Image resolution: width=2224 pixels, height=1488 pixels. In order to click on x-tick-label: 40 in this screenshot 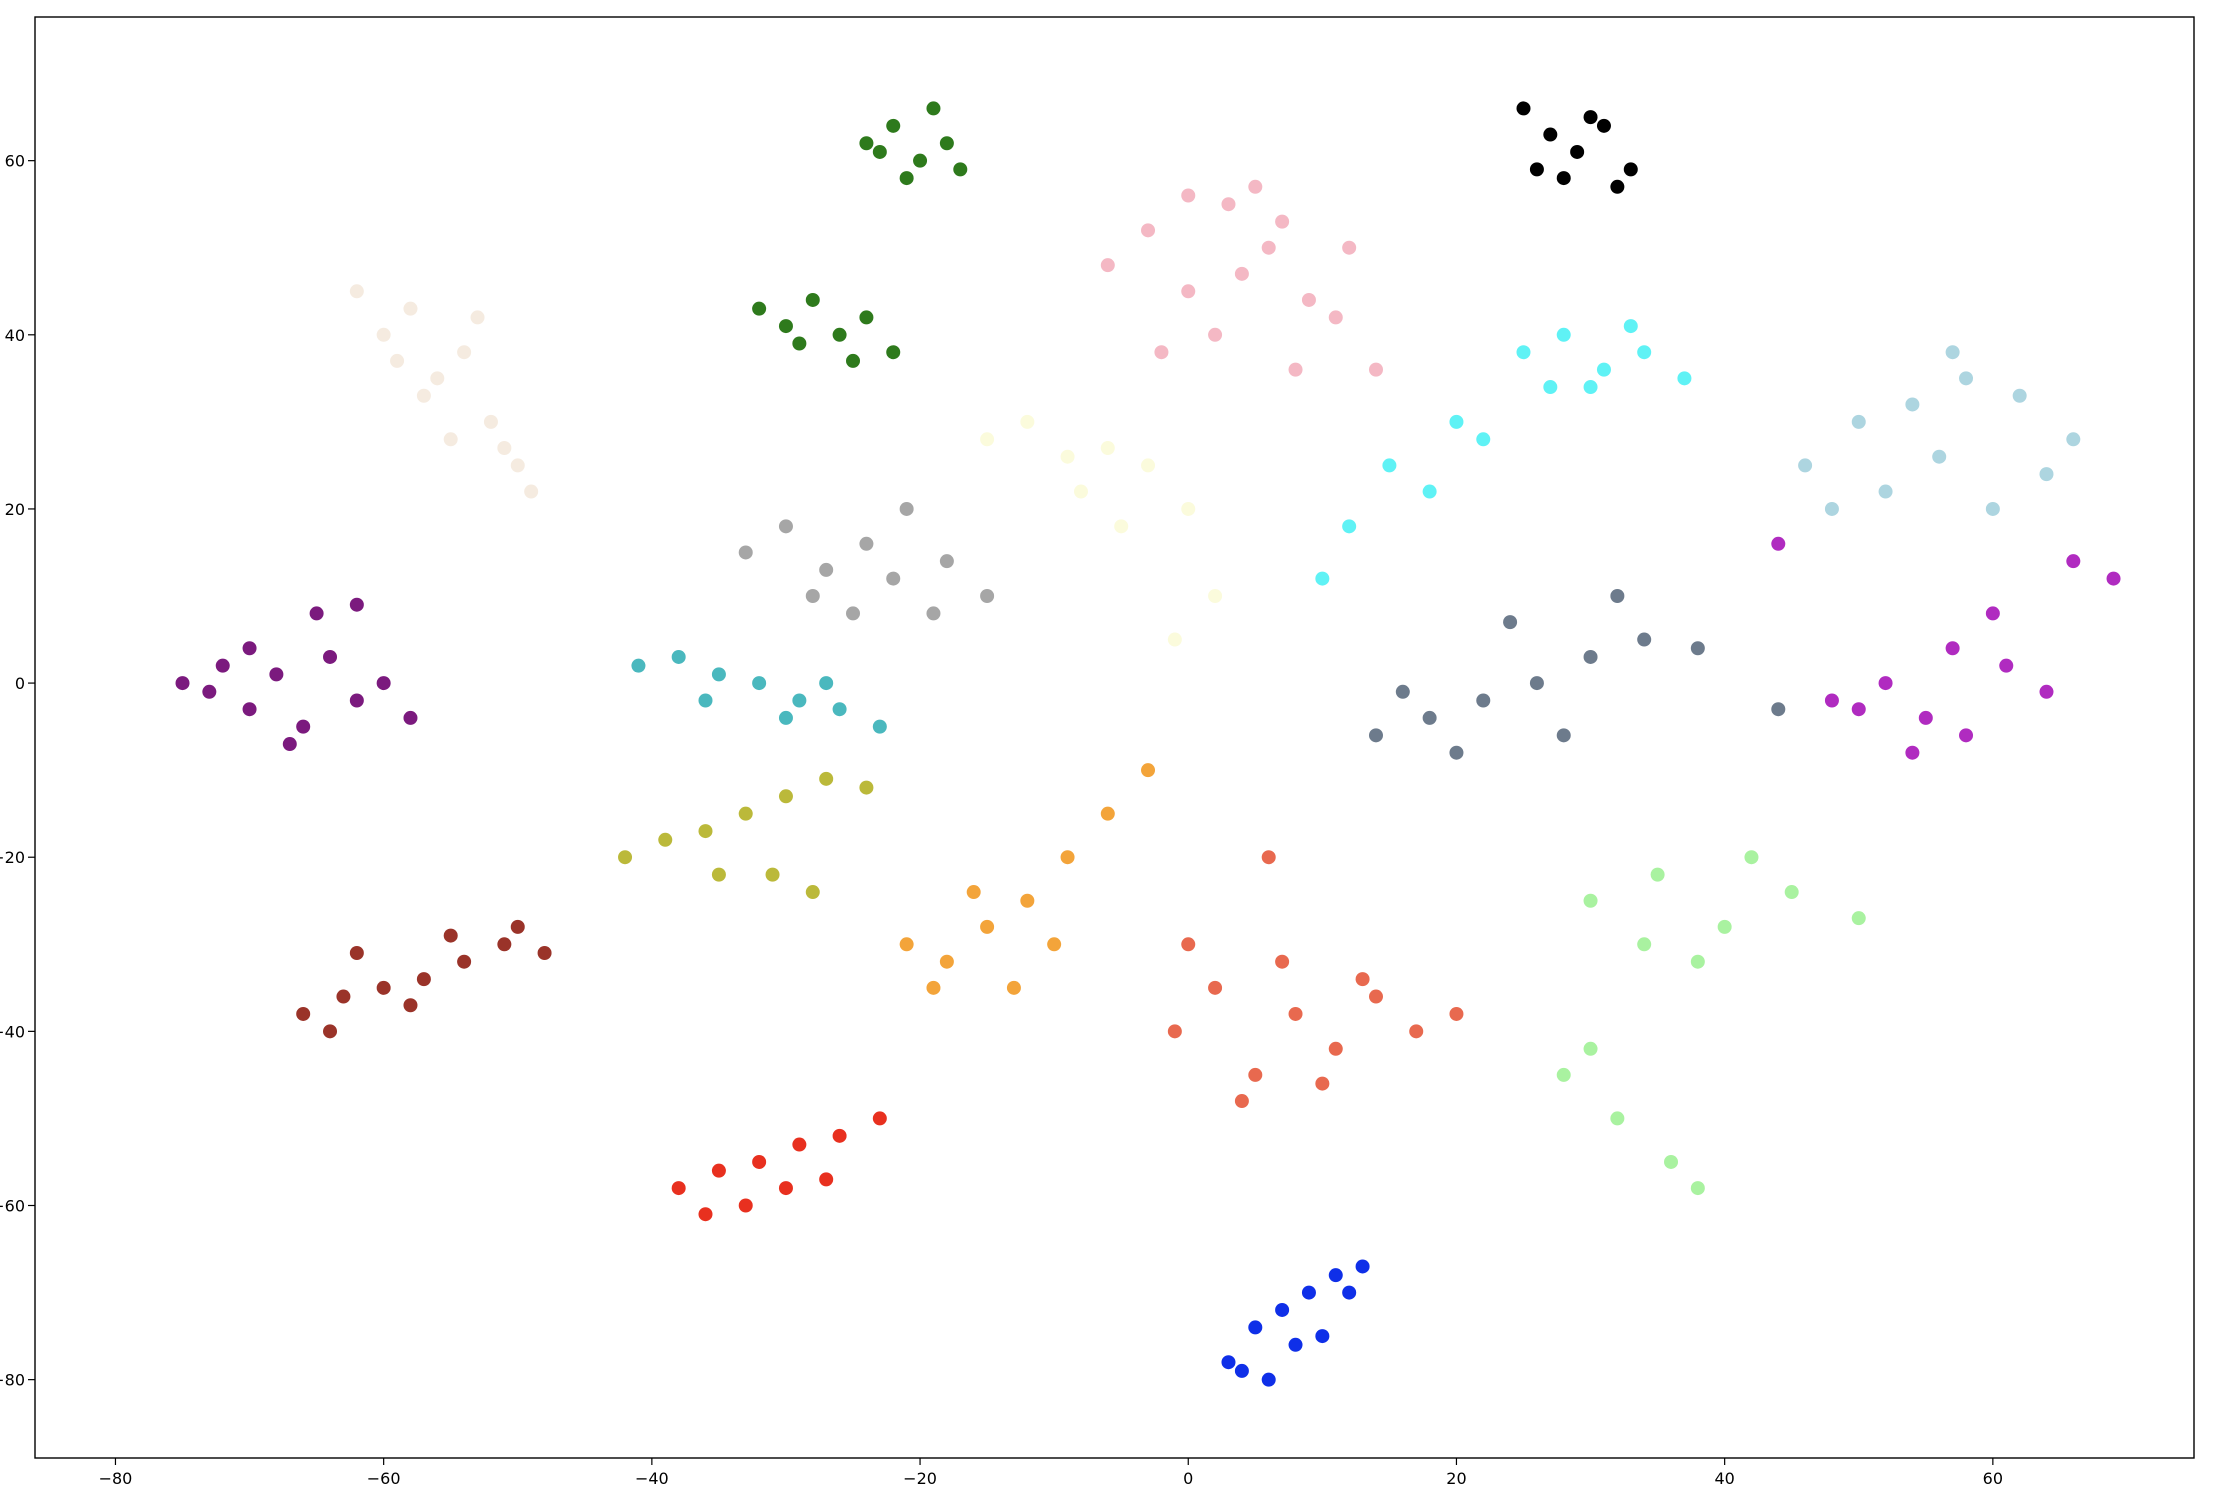, I will do `click(1724, 1478)`.